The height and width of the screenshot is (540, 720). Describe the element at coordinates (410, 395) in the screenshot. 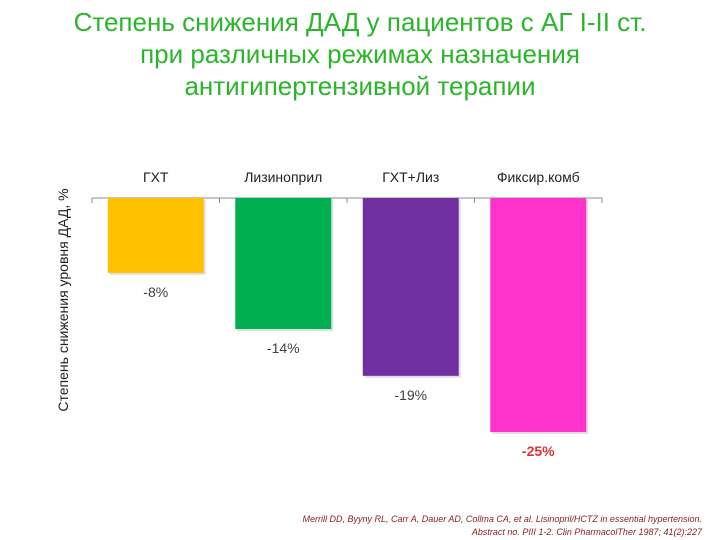

I see `value-label: -19%` at that location.